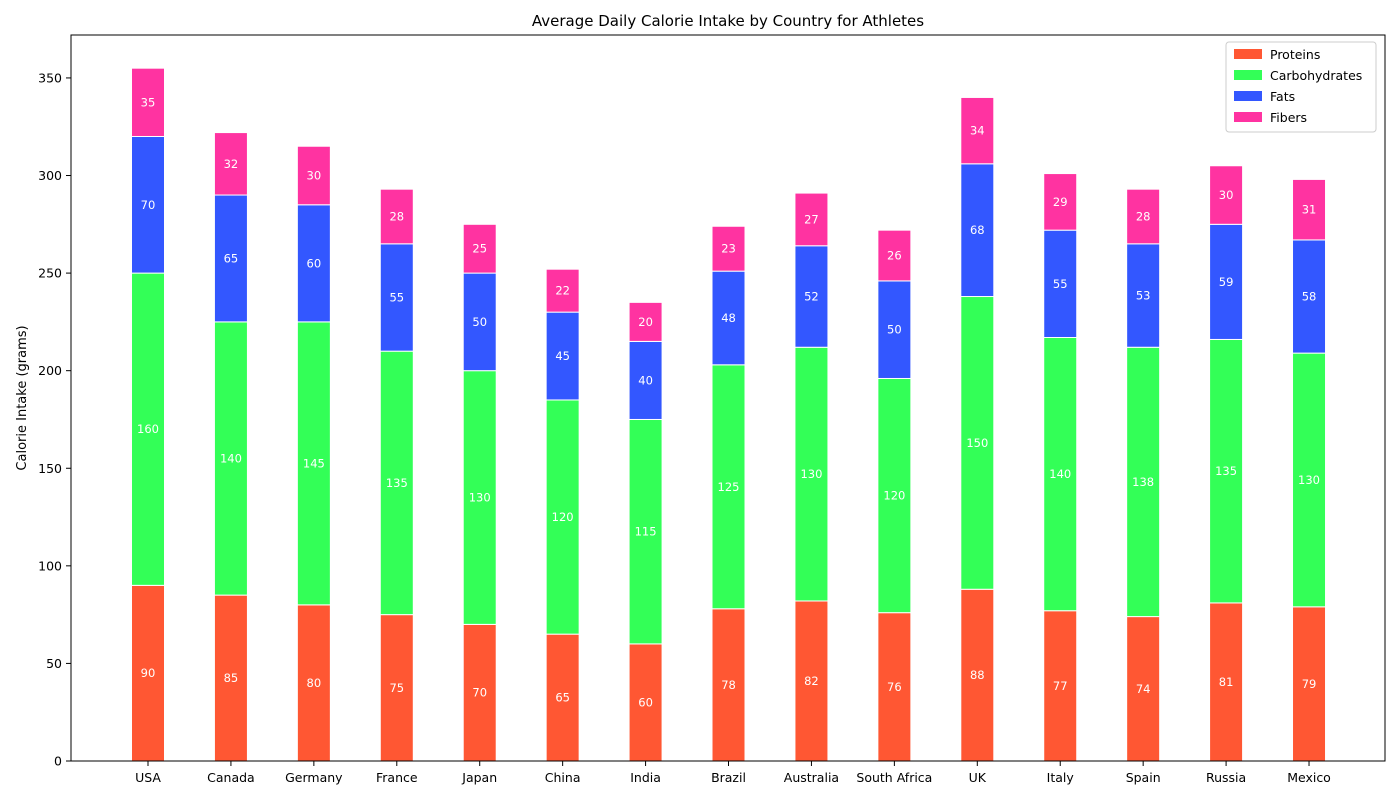 Image resolution: width=1400 pixels, height=805 pixels. What do you see at coordinates (729, 487) in the screenshot?
I see `data-label: 125` at bounding box center [729, 487].